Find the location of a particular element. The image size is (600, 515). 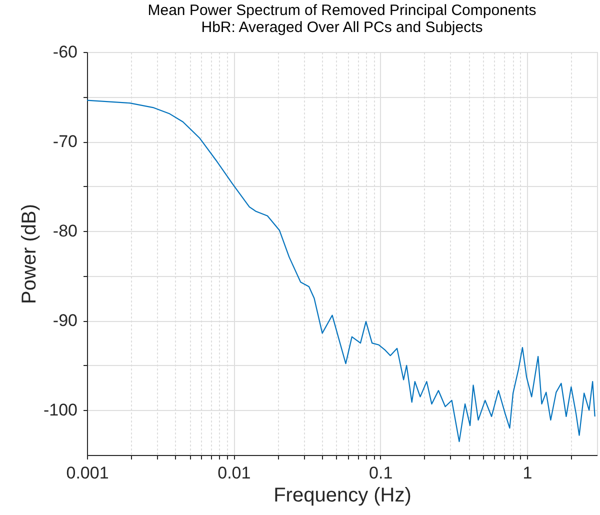

y-tick-label: -90 is located at coordinates (65, 320).